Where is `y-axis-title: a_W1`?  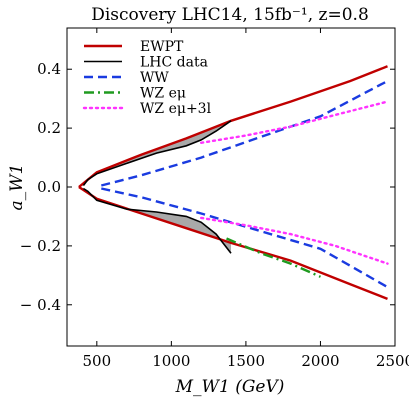 y-axis-title: a_W1 is located at coordinates (17, 187).